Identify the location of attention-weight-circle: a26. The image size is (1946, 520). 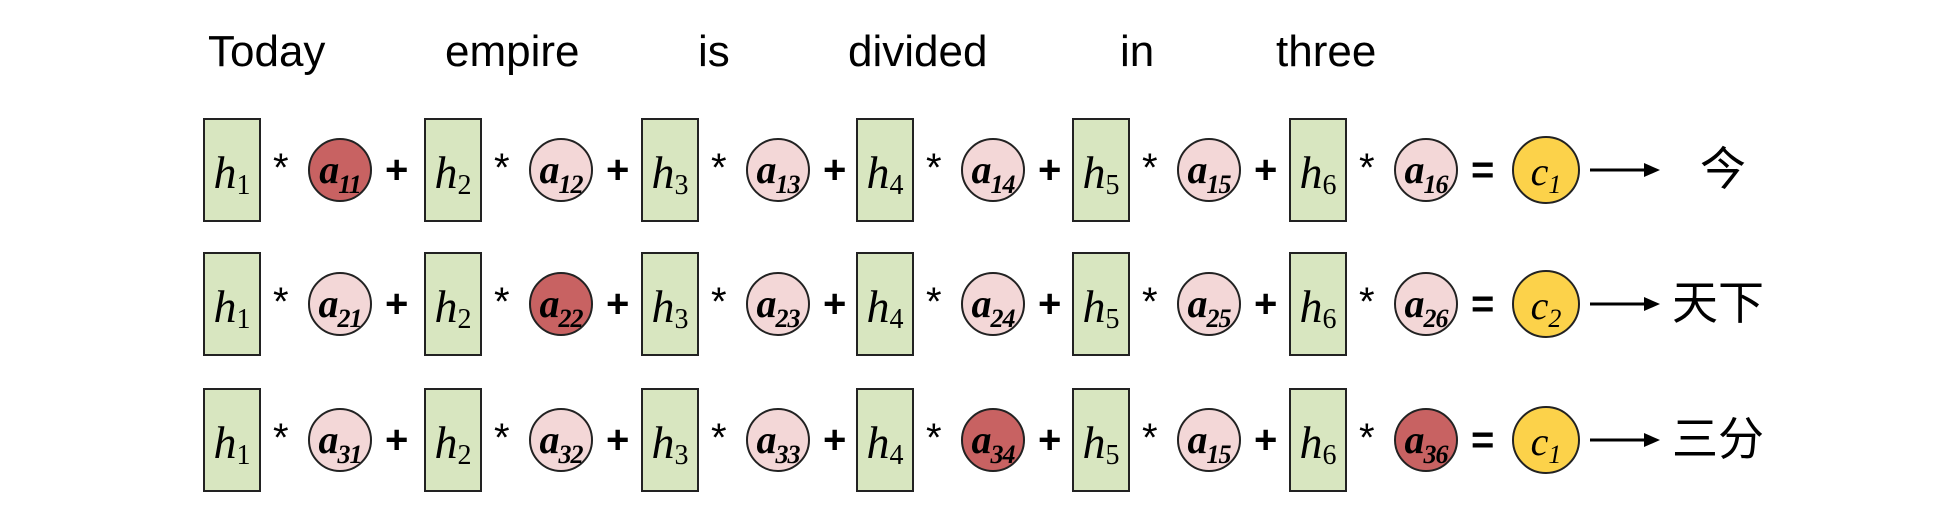
(1426, 304).